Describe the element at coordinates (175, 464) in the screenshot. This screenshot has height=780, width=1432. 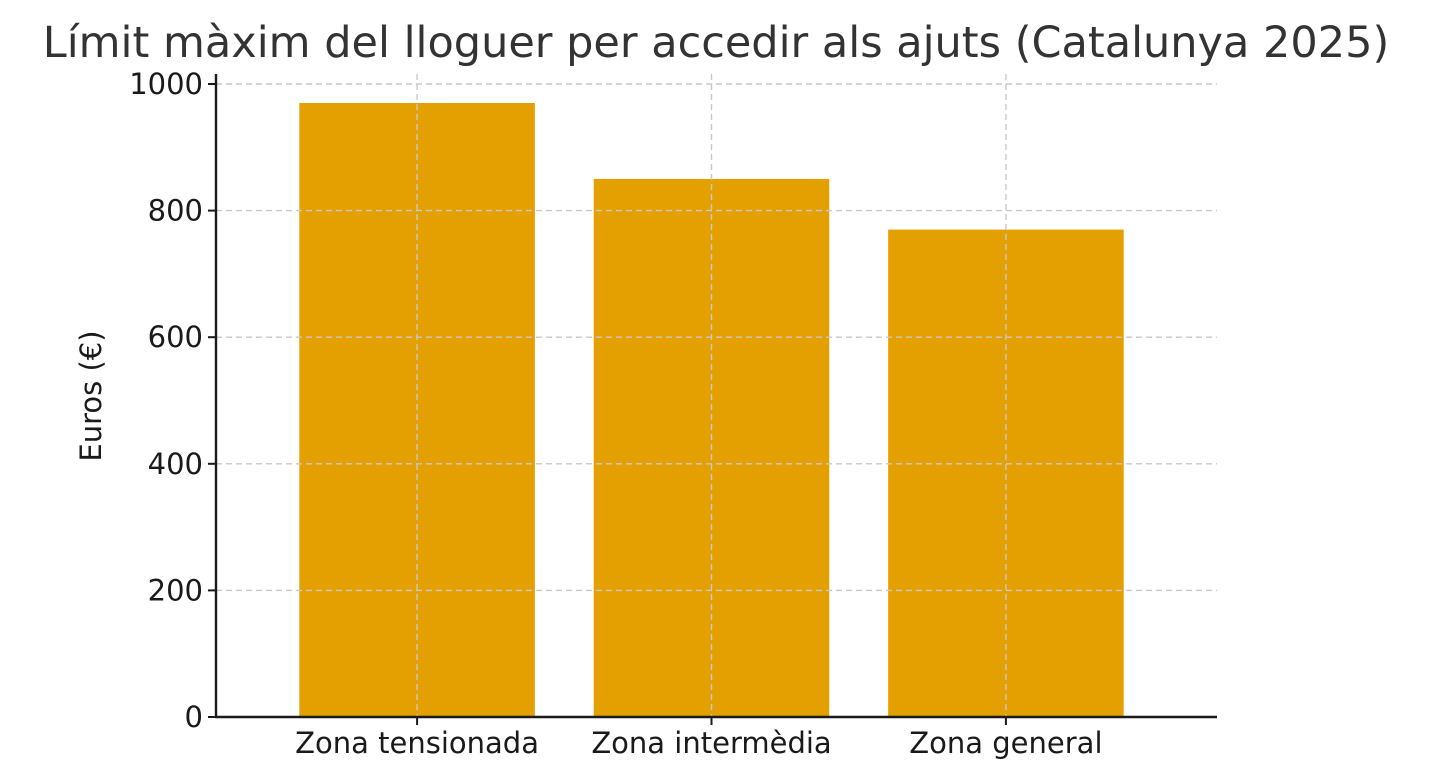
I see `y-tick-label: 400` at that location.